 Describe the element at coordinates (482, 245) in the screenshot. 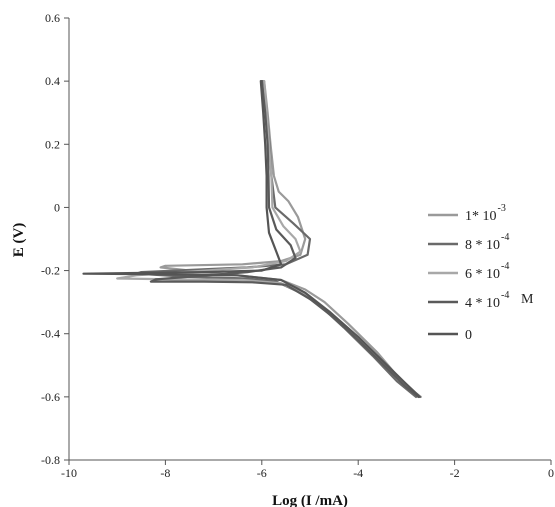

I see `legend-label-2: 8 * 10` at that location.